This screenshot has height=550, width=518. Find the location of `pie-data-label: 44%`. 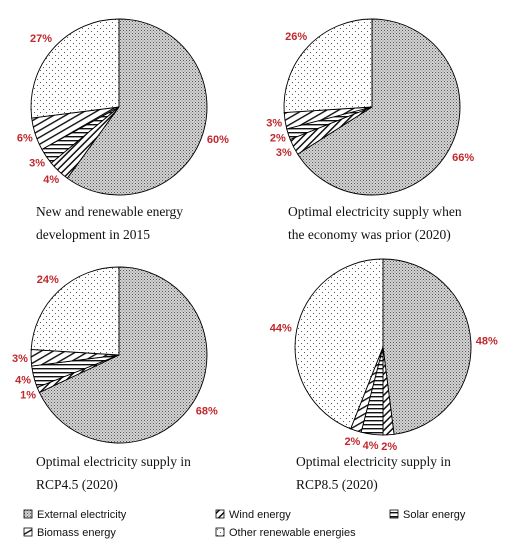

pie-data-label: 44% is located at coordinates (281, 329).